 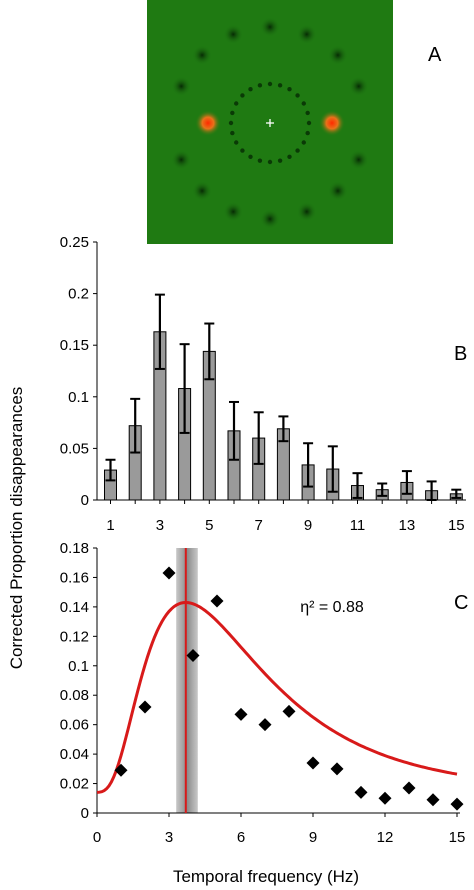 I want to click on y-tick-label: 0.04, so click(x=74, y=754).